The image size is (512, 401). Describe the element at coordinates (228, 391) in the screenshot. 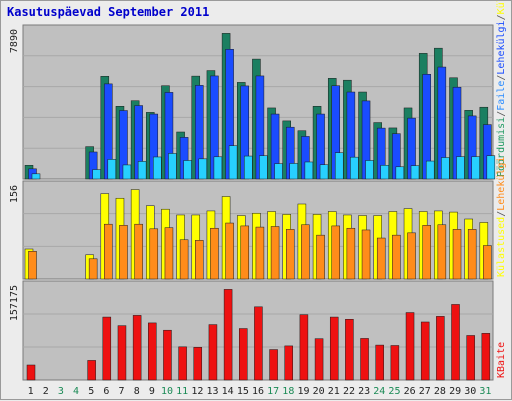

I see `x-tick-label: 14` at that location.